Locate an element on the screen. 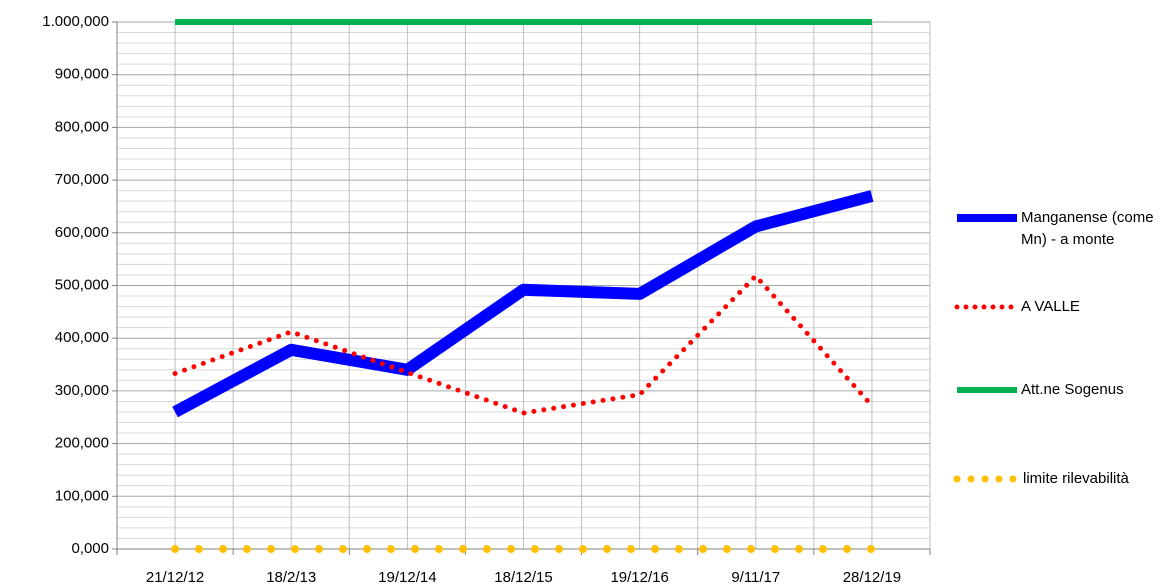 Image resolution: width=1173 pixels, height=587 pixels. x-tick-label: 21/12/12 is located at coordinates (175, 577).